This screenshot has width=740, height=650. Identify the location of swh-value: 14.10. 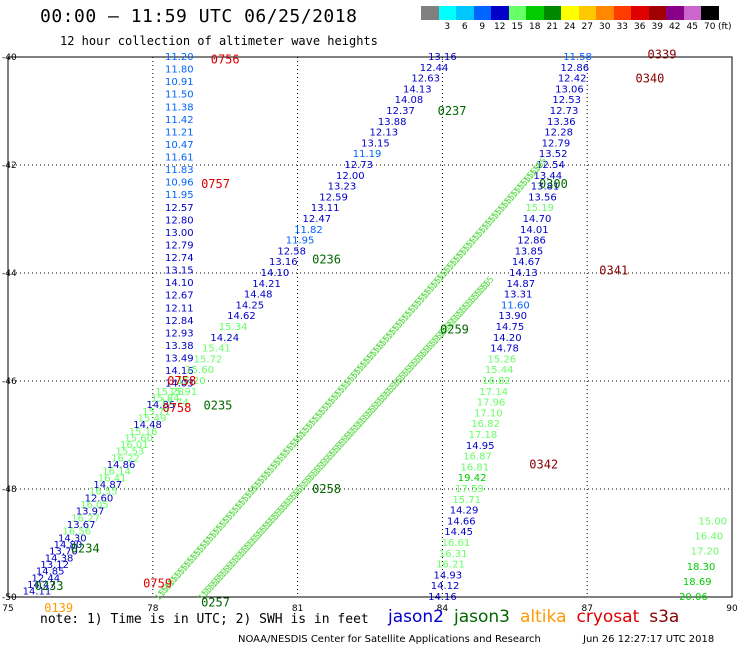
(179, 283).